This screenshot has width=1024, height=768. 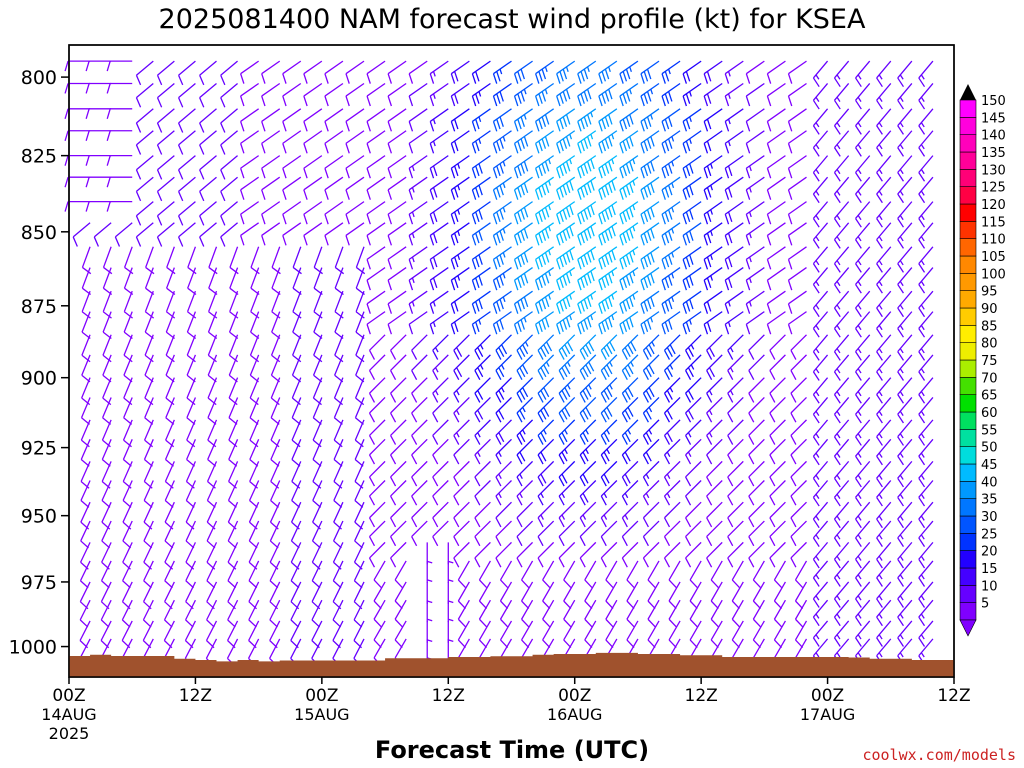 What do you see at coordinates (989, 448) in the screenshot?
I see `colorbar-label: 50` at bounding box center [989, 448].